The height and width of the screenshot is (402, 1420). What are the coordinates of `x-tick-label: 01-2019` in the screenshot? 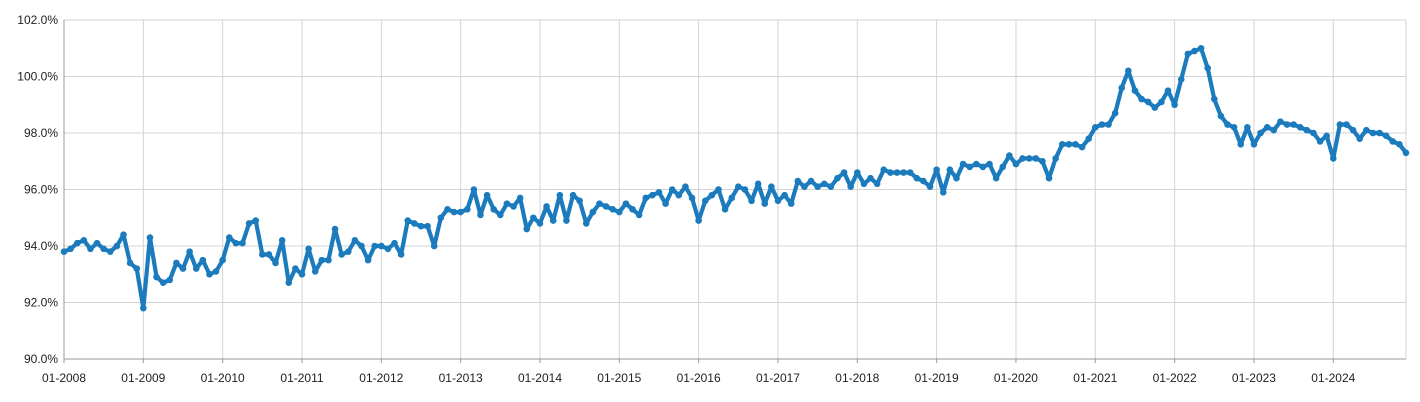 It's located at (937, 378).